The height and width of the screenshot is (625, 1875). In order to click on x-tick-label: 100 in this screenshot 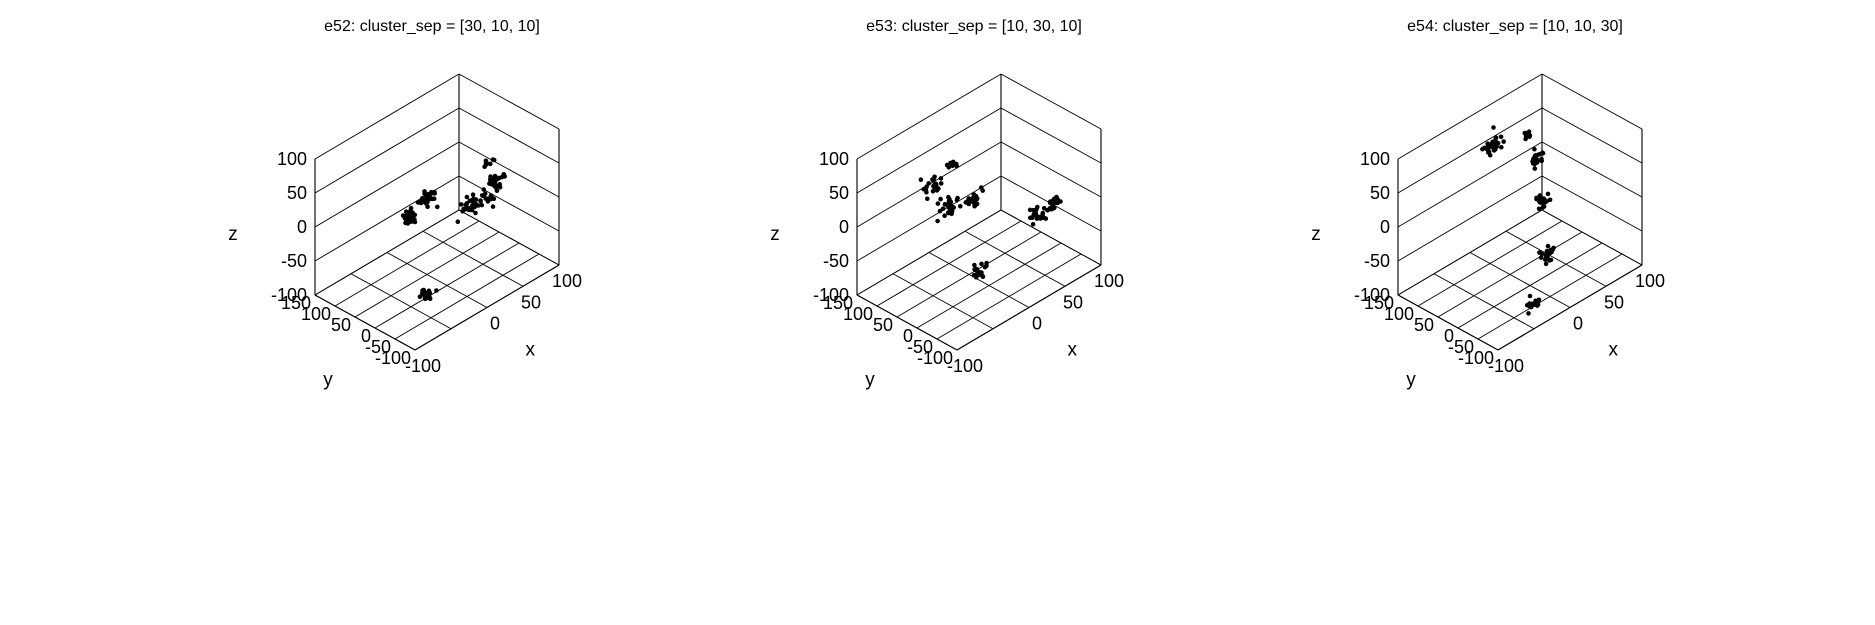, I will do `click(567, 281)`.